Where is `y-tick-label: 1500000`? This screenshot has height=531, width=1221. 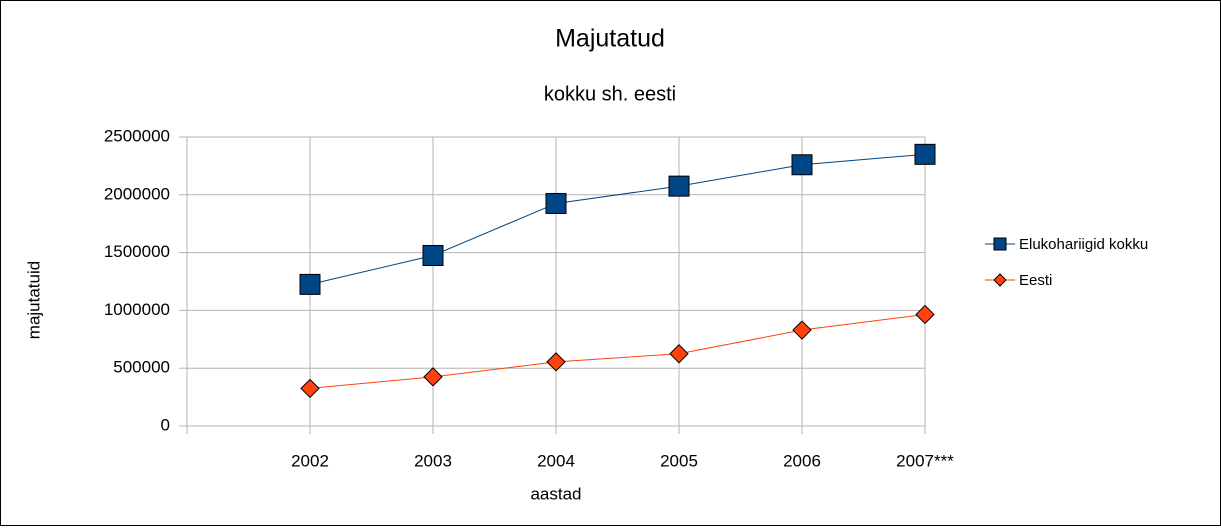
y-tick-label: 1500000 is located at coordinates (137, 251).